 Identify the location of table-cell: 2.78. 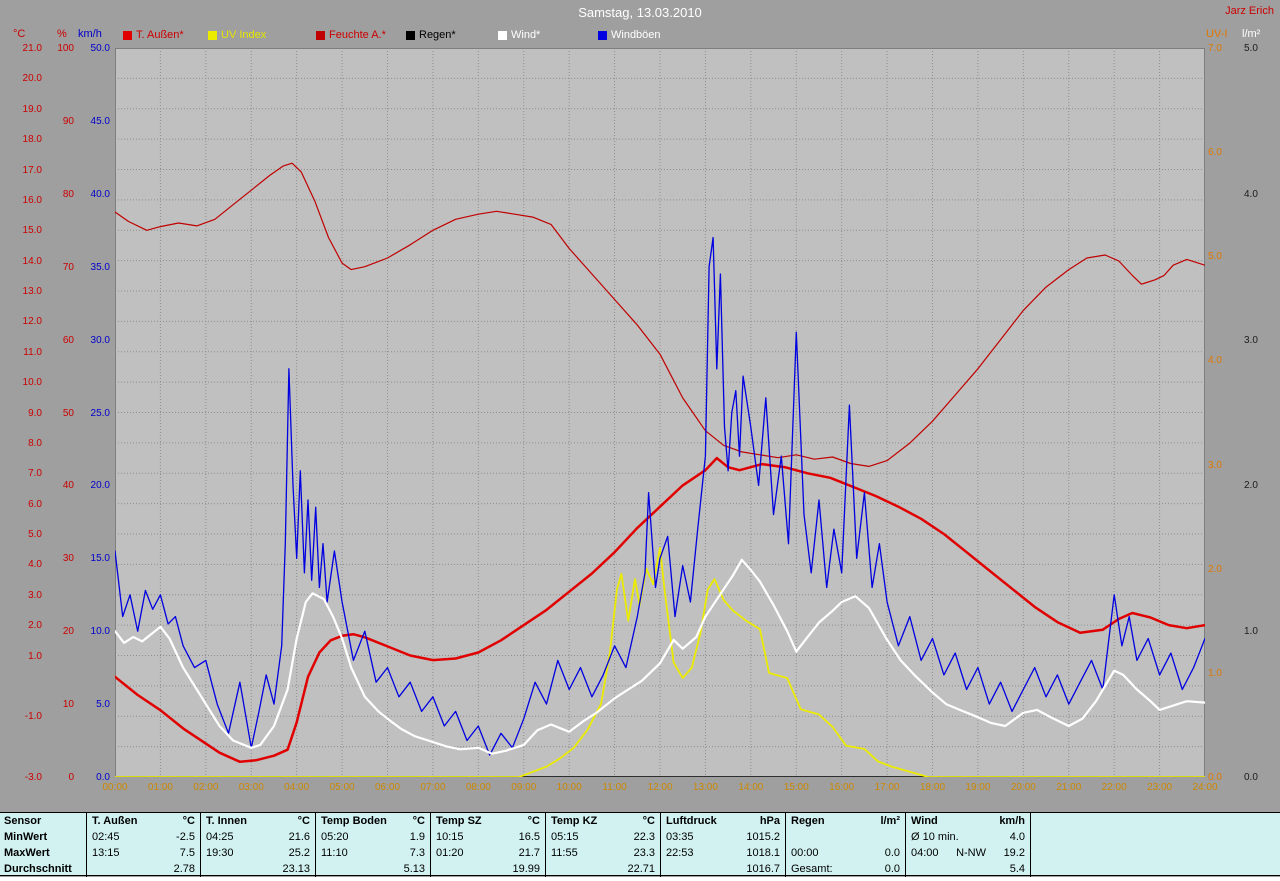
(143, 869).